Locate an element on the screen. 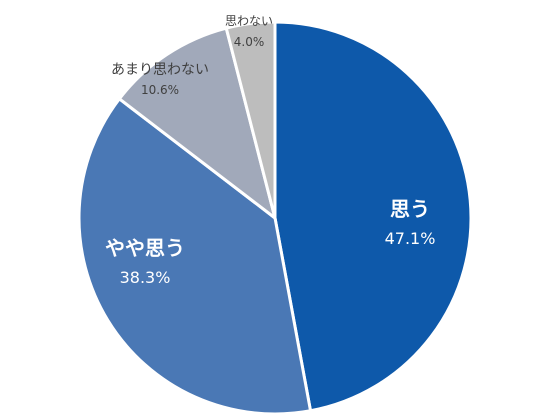 This screenshot has width=550, height=420. slice-value-amari-omowanai: 10.6% is located at coordinates (160, 90).